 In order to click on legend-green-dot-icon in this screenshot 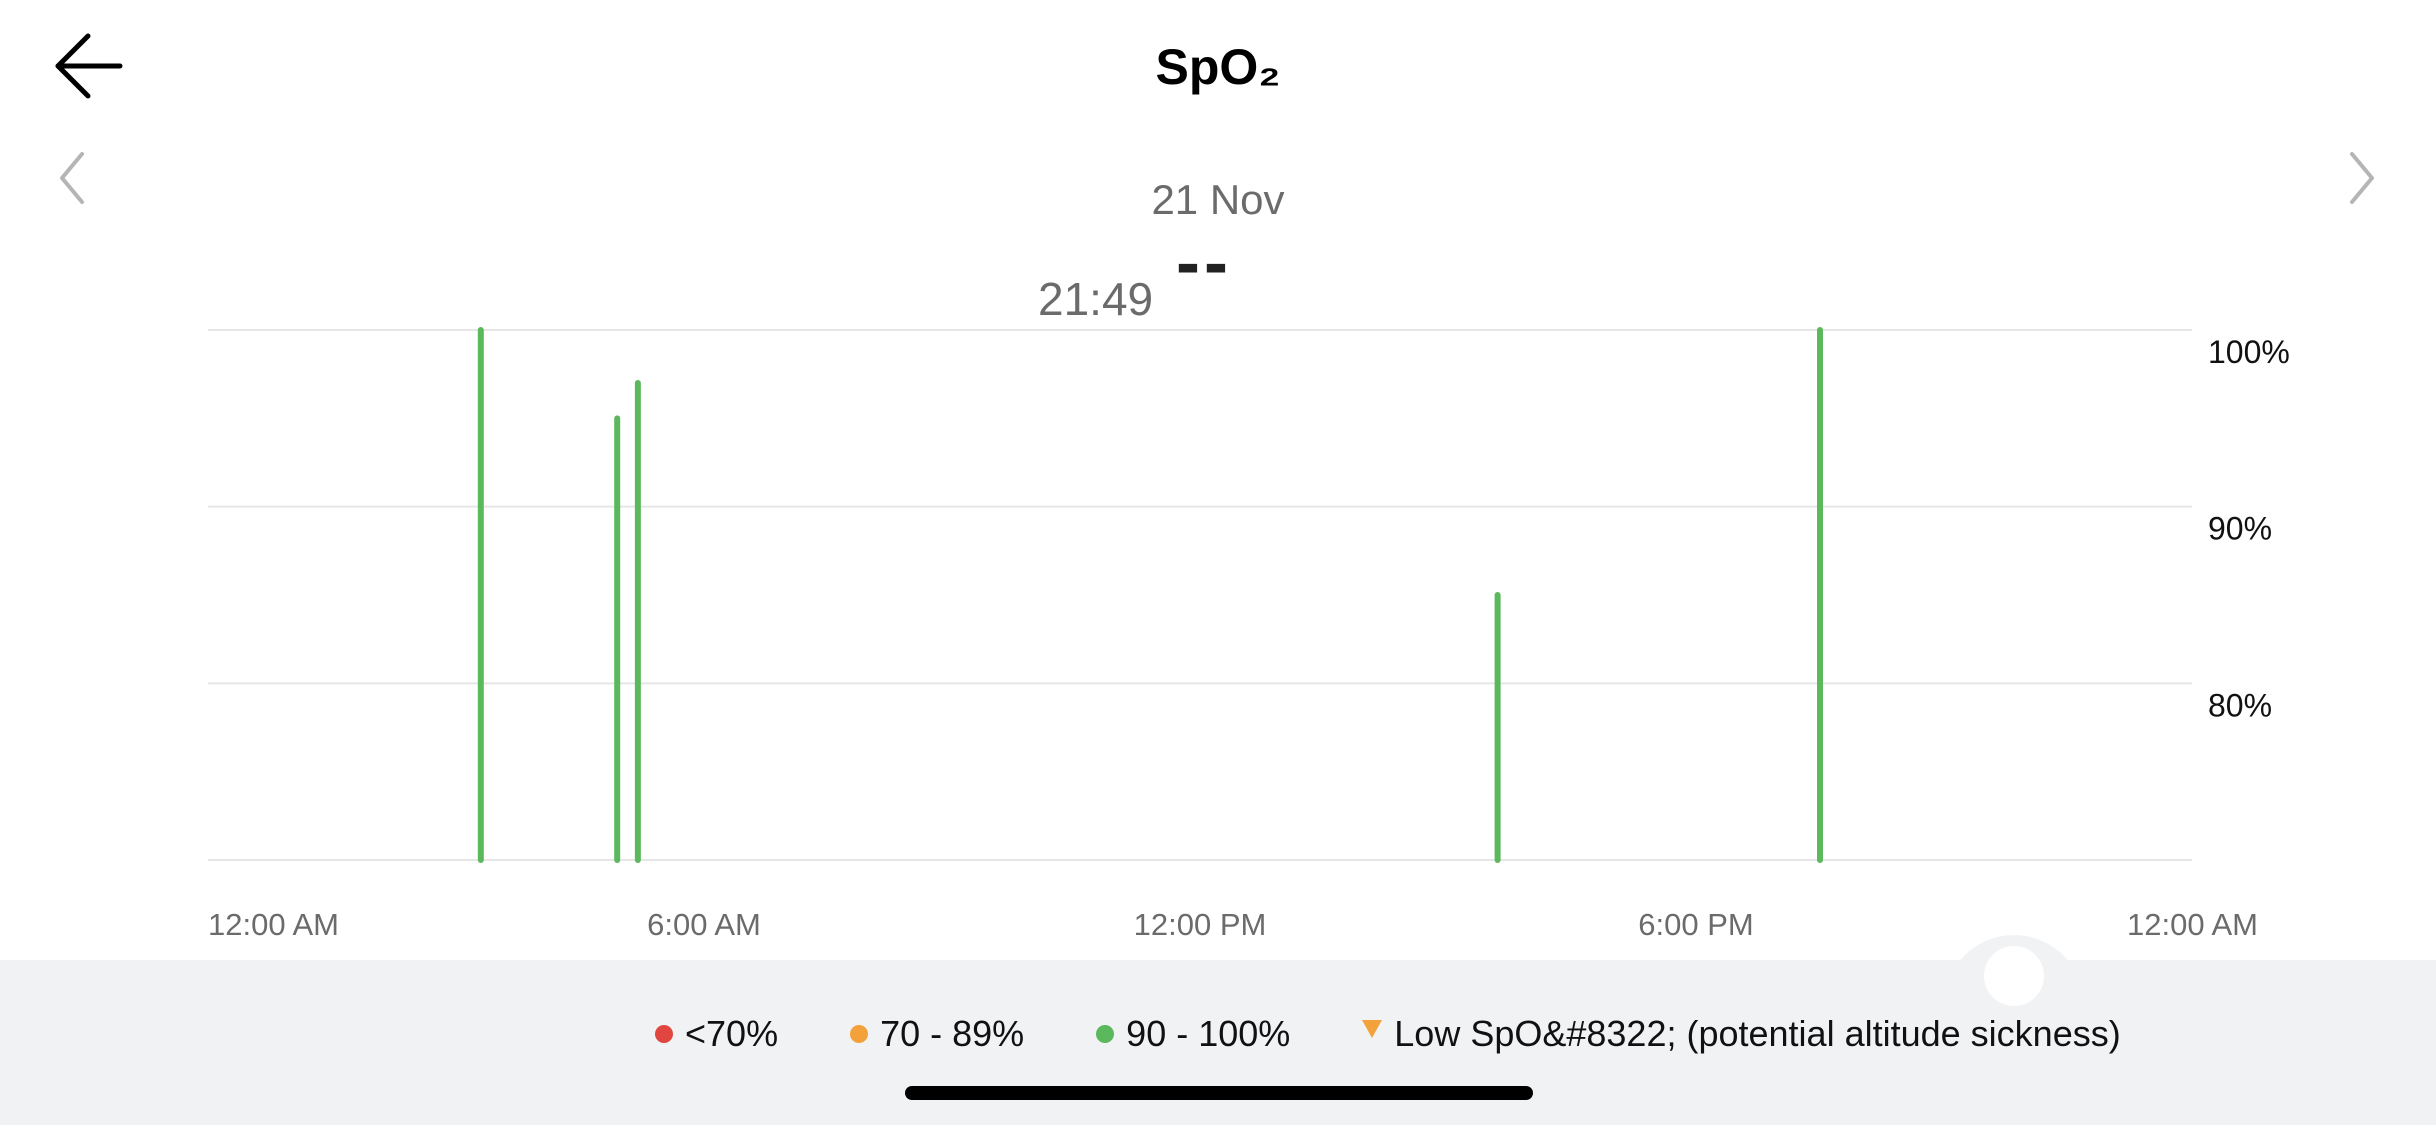, I will do `click(1105, 1034)`.